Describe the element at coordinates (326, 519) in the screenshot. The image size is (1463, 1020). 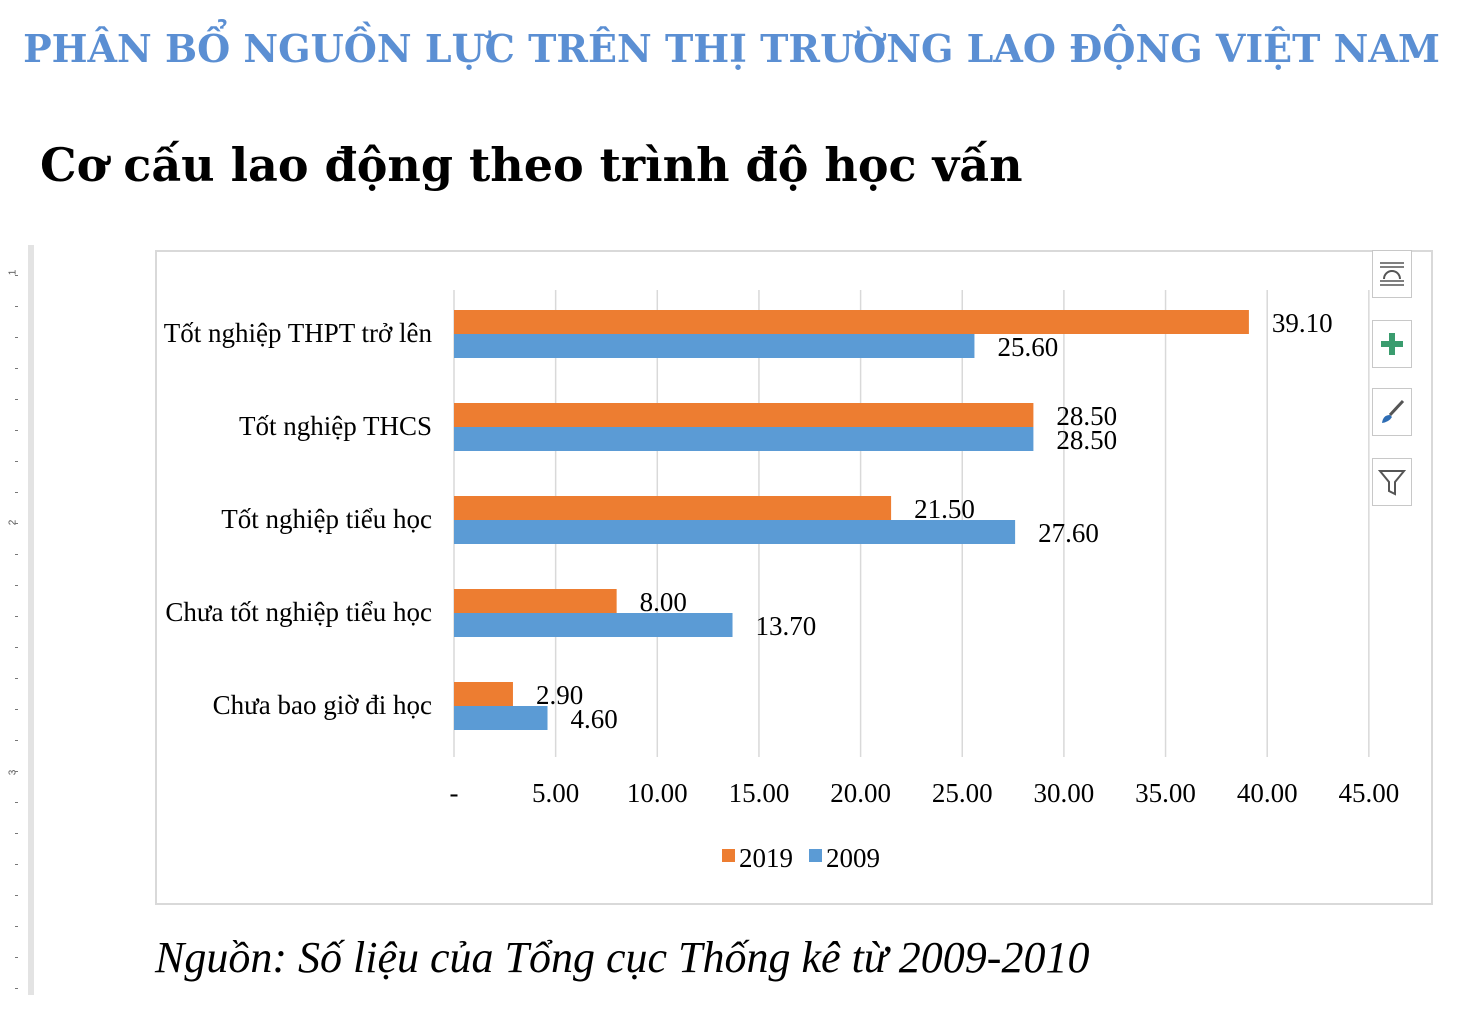
I see `category-label: Tốt nghiệp tiểu học` at that location.